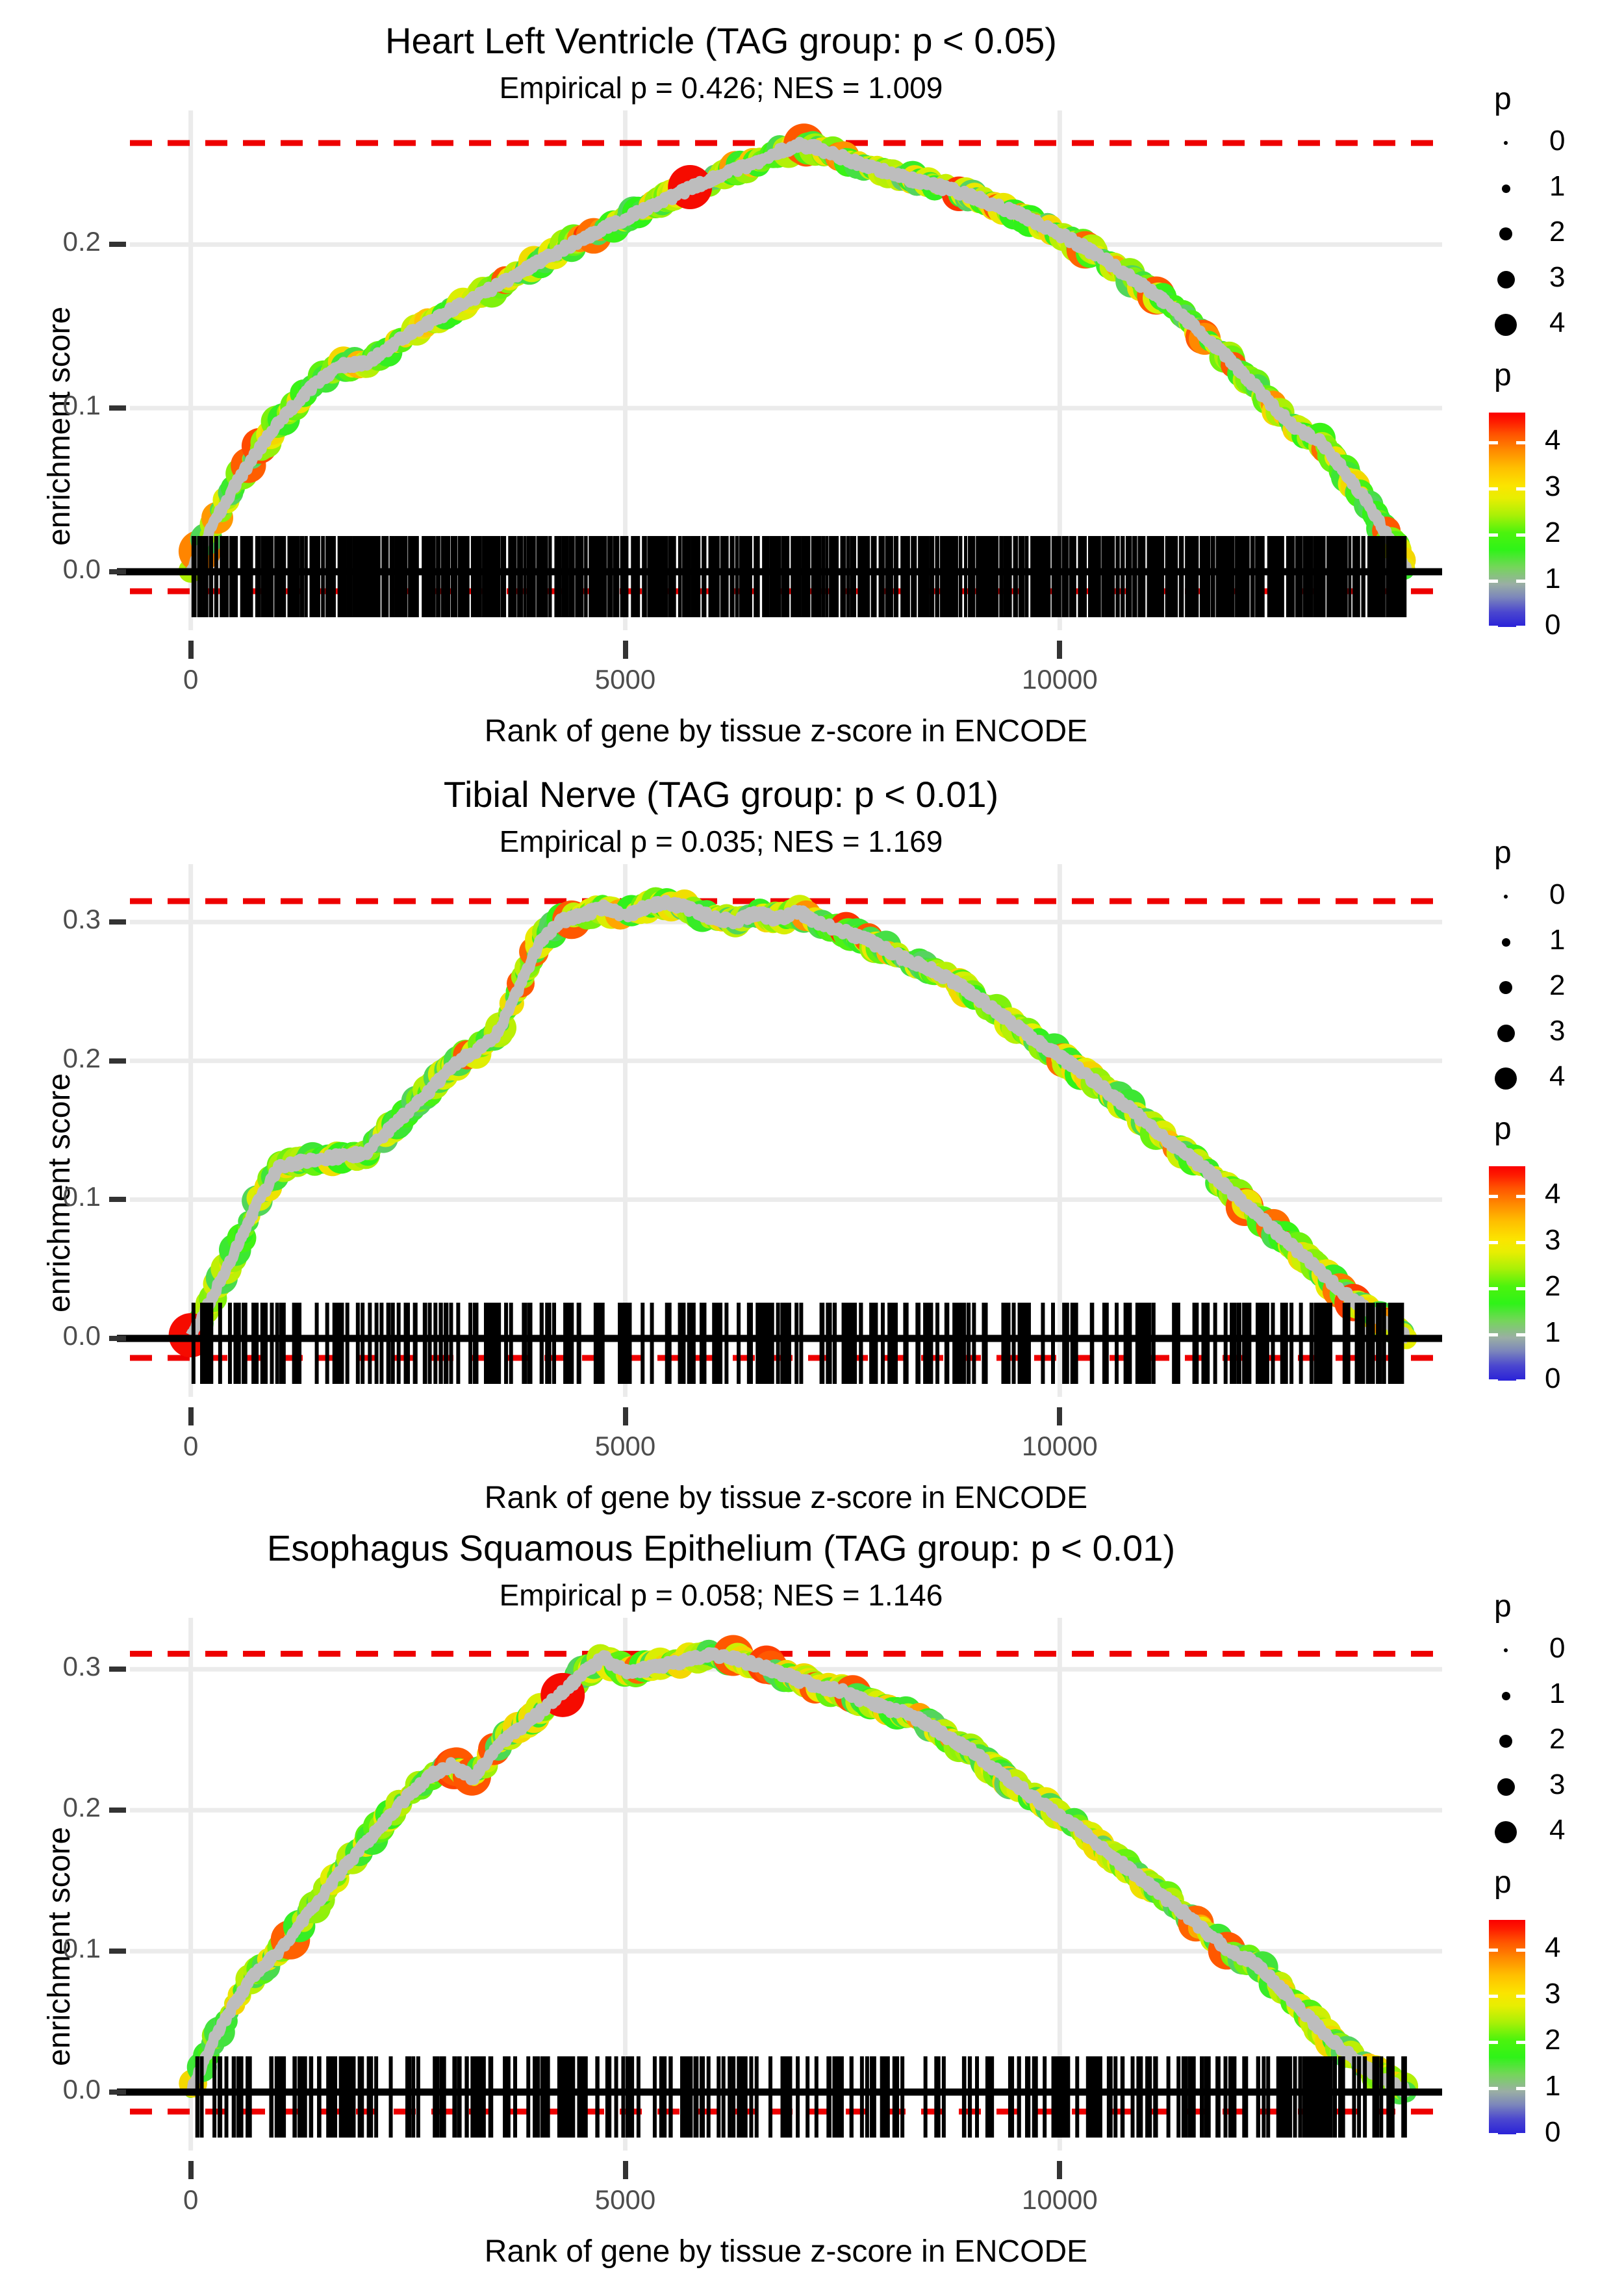  Describe the element at coordinates (81, 1666) in the screenshot. I see `y-tick-label: 0.3` at that location.